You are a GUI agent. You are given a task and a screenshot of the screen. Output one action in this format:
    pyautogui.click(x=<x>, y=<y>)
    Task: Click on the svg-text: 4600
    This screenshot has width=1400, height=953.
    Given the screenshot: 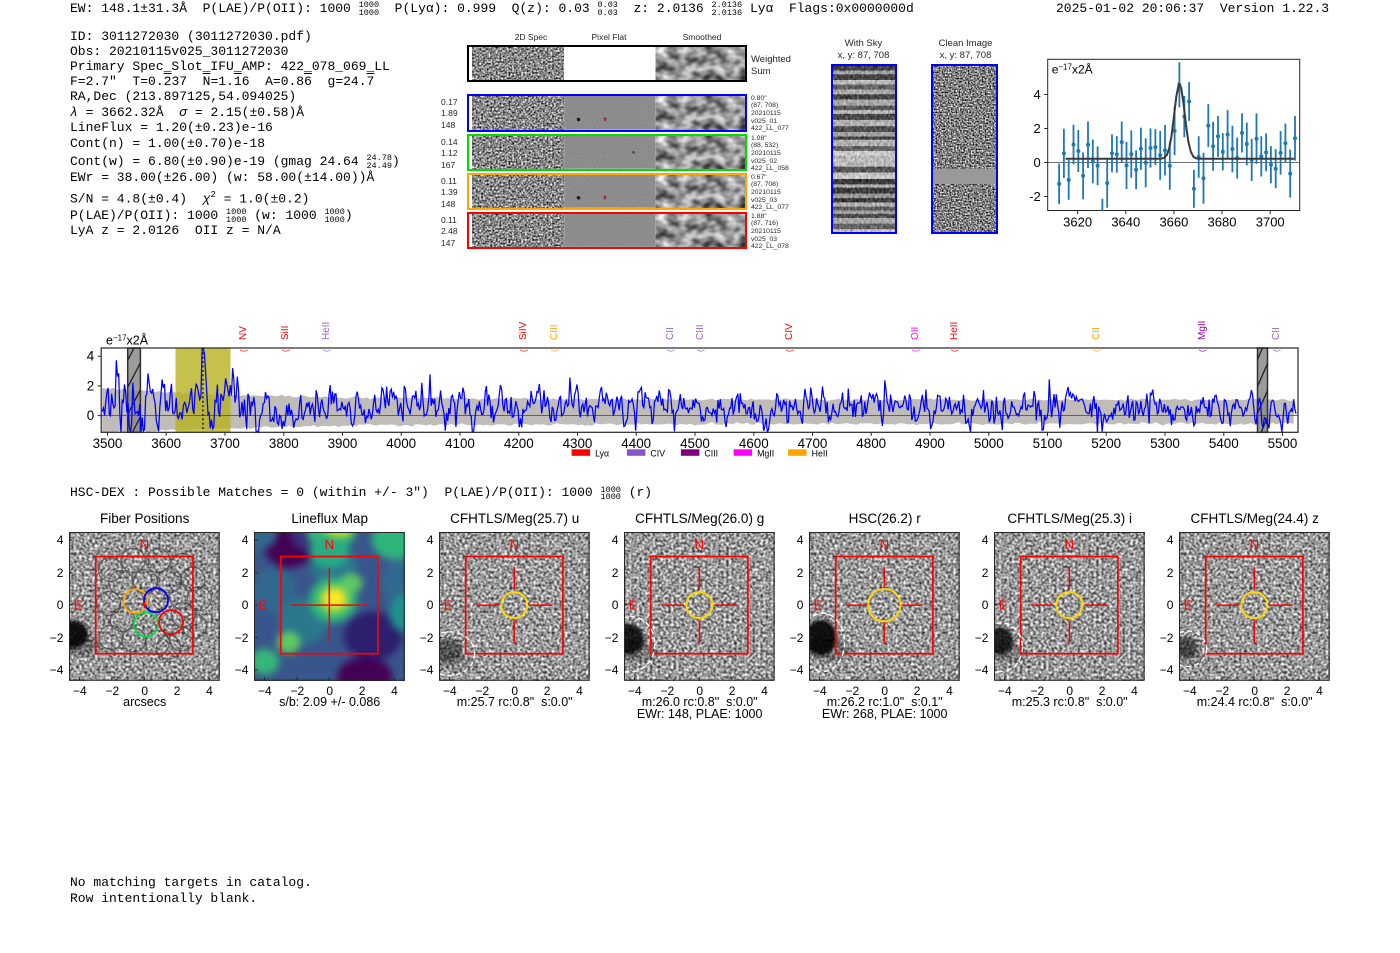 What is the action you would take?
    pyautogui.click(x=754, y=443)
    